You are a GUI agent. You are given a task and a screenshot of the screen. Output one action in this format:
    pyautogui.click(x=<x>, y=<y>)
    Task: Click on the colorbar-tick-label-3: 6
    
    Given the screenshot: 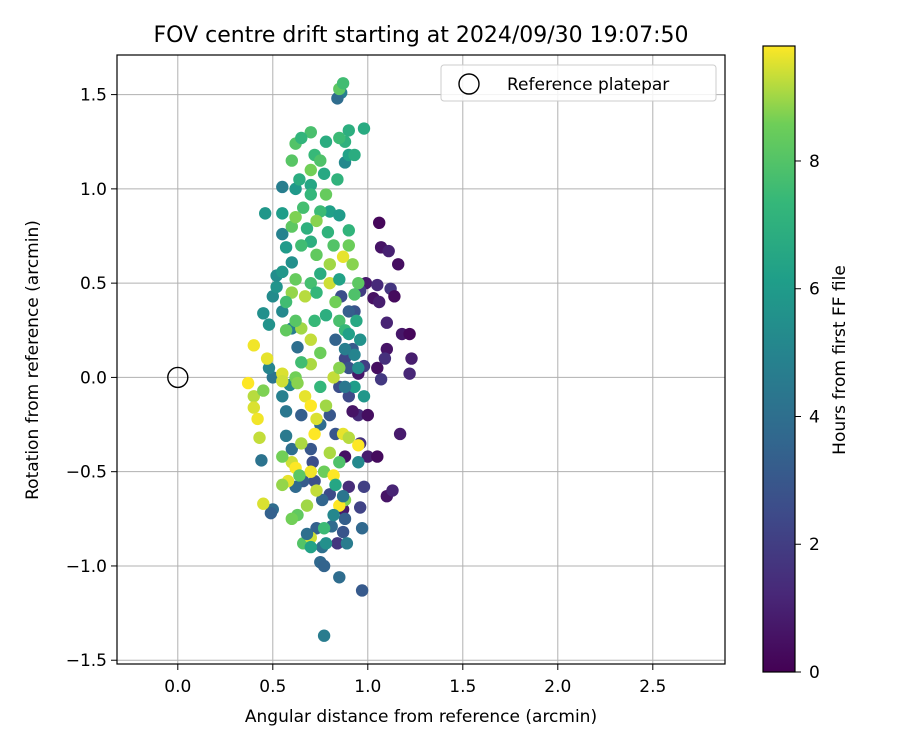 What is the action you would take?
    pyautogui.click(x=814, y=290)
    